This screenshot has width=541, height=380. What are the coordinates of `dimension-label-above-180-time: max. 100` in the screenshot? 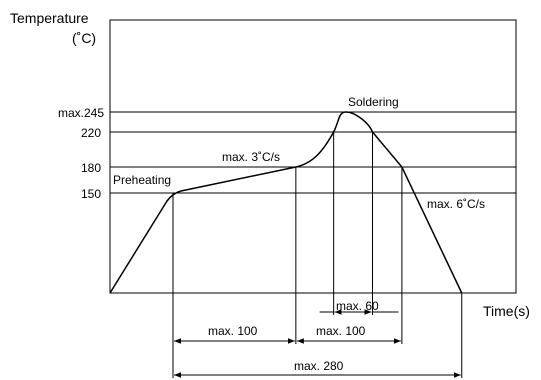 It's located at (341, 331).